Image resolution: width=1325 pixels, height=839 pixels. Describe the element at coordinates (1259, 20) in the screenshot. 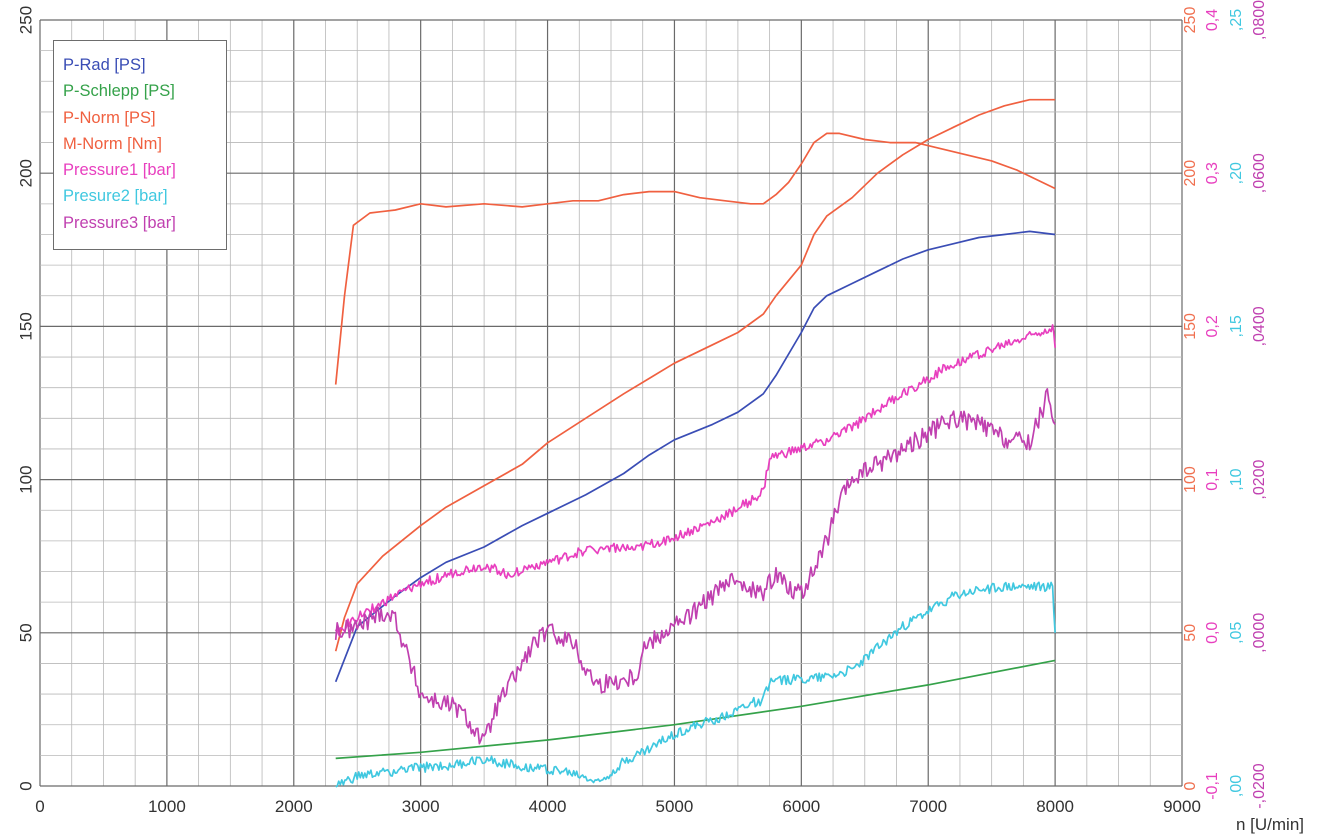

I see `y-tick-label-right: ,0800` at that location.